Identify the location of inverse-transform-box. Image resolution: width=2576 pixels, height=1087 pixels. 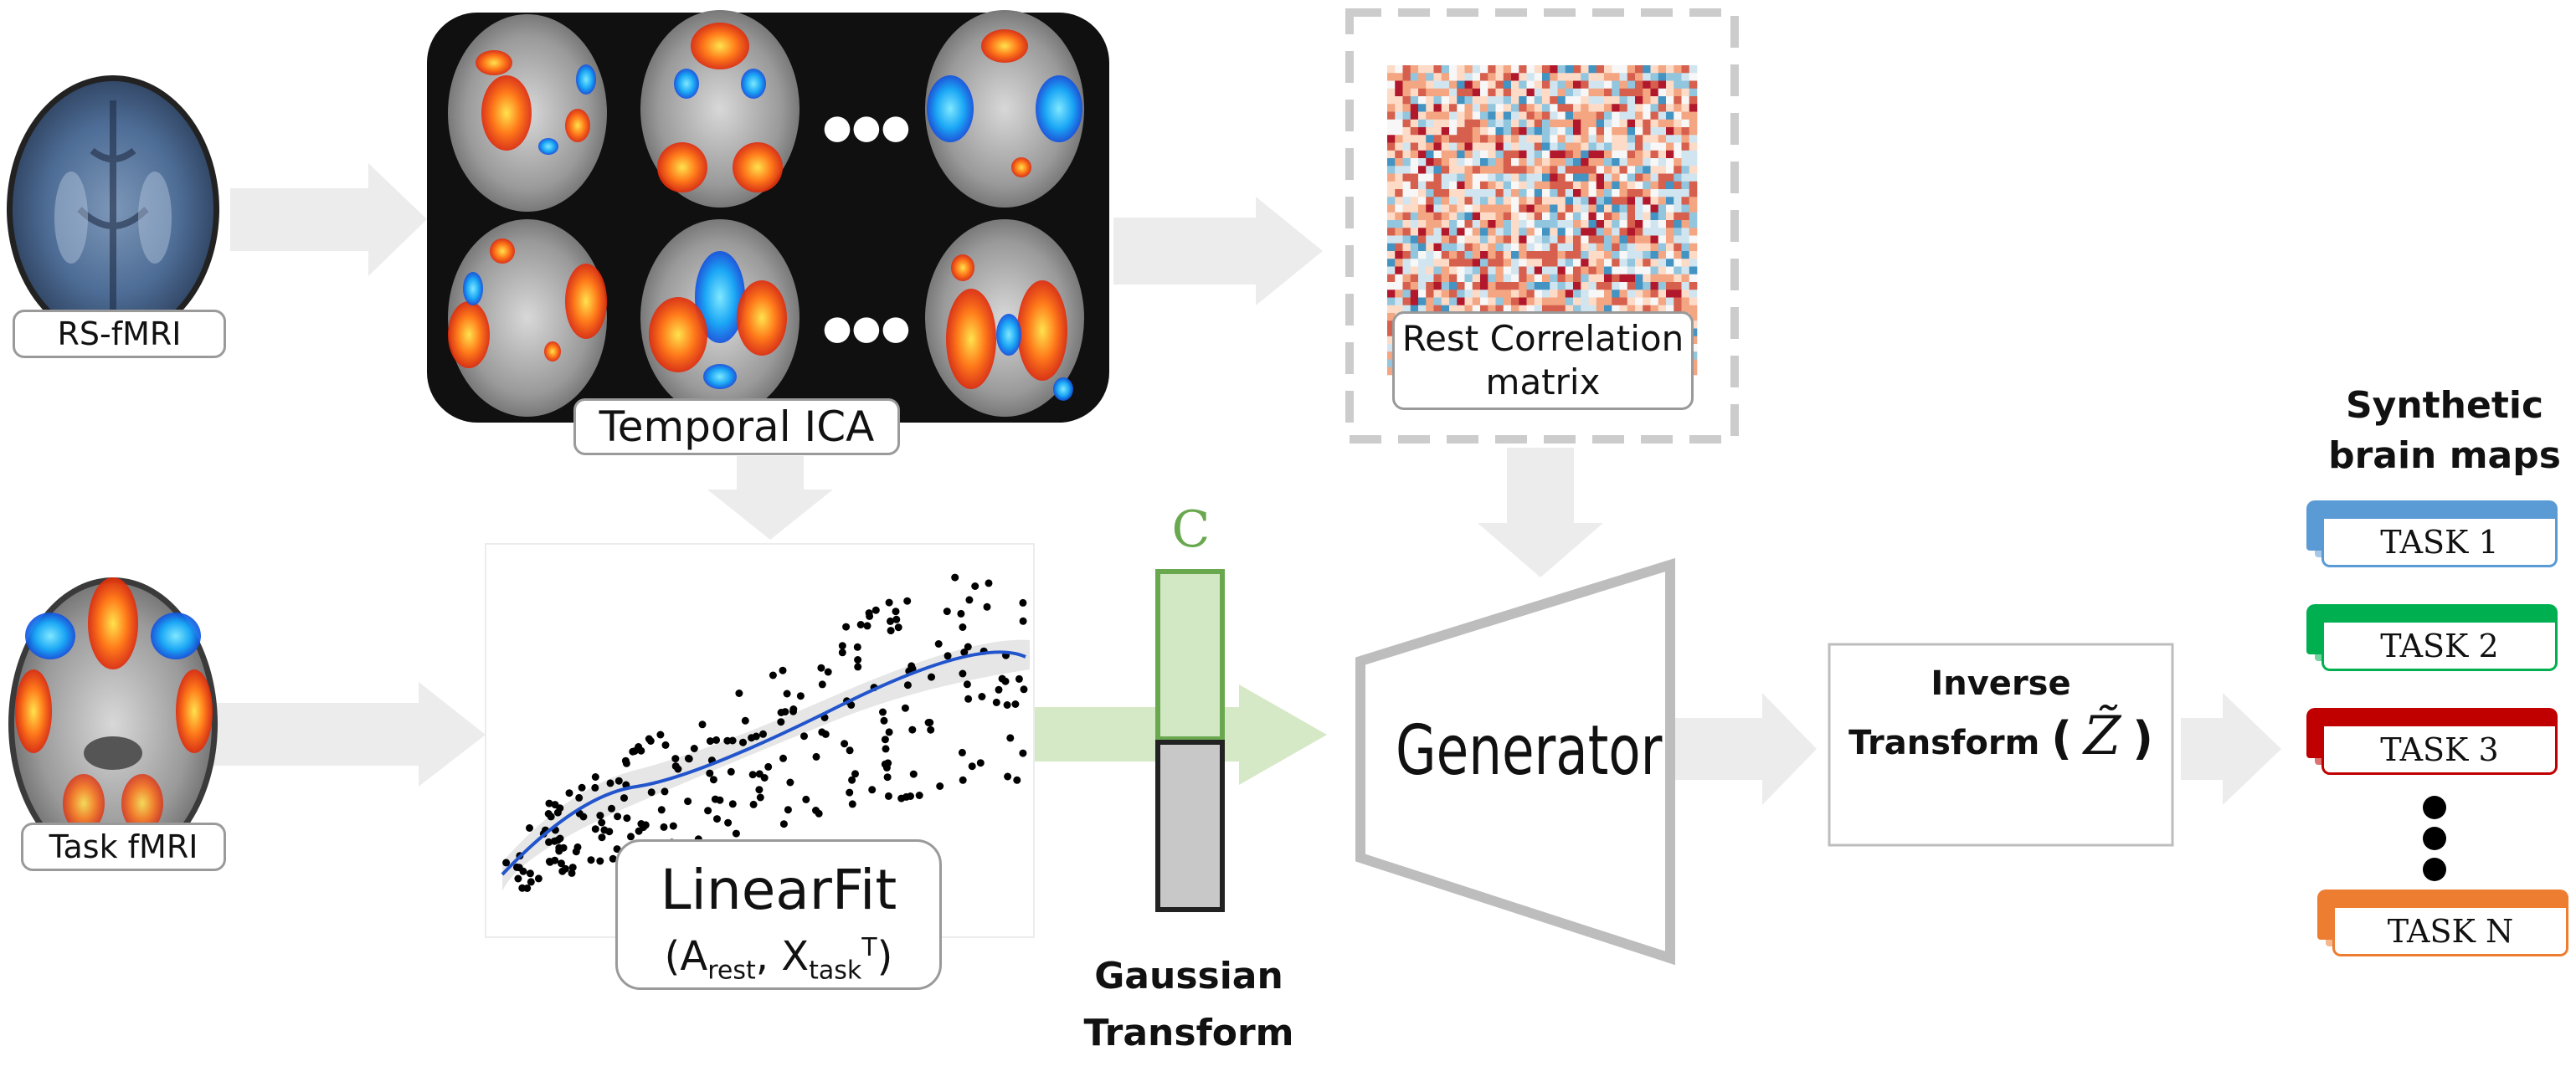
(2001, 745).